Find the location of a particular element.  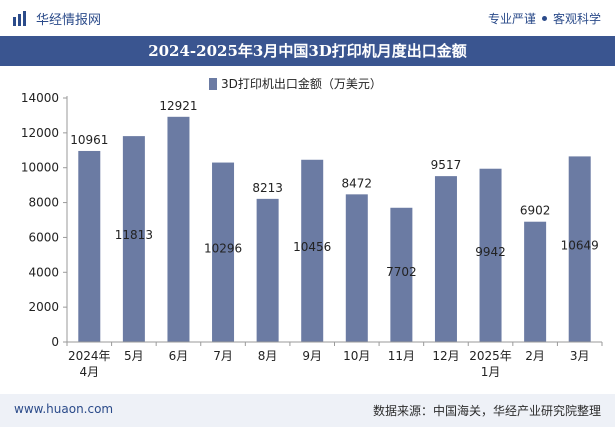

brand: 华经情报网 is located at coordinates (56, 18).